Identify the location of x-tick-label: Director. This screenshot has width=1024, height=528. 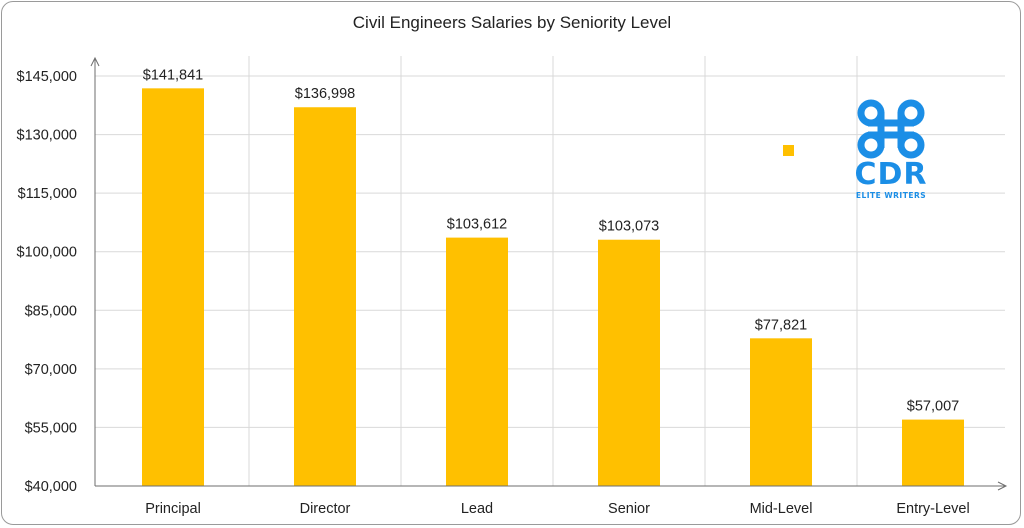
(325, 509).